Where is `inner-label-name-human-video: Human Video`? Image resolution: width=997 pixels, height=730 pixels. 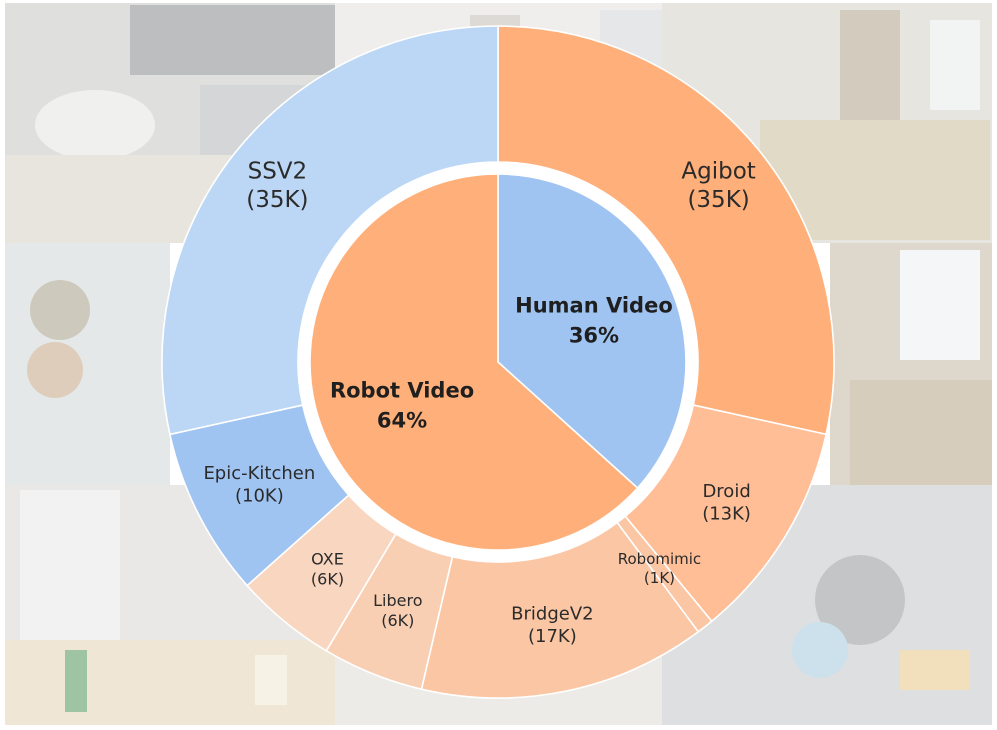
inner-label-name-human-video: Human Video is located at coordinates (594, 305).